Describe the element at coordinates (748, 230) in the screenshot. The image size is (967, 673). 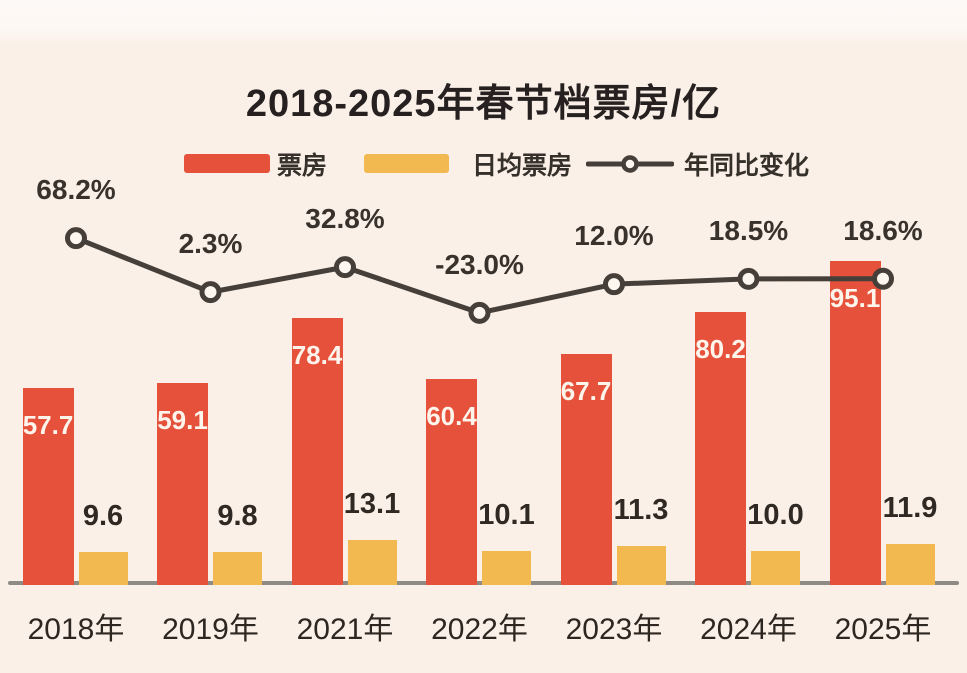
I see `yoy-value-label: 18.5%` at that location.